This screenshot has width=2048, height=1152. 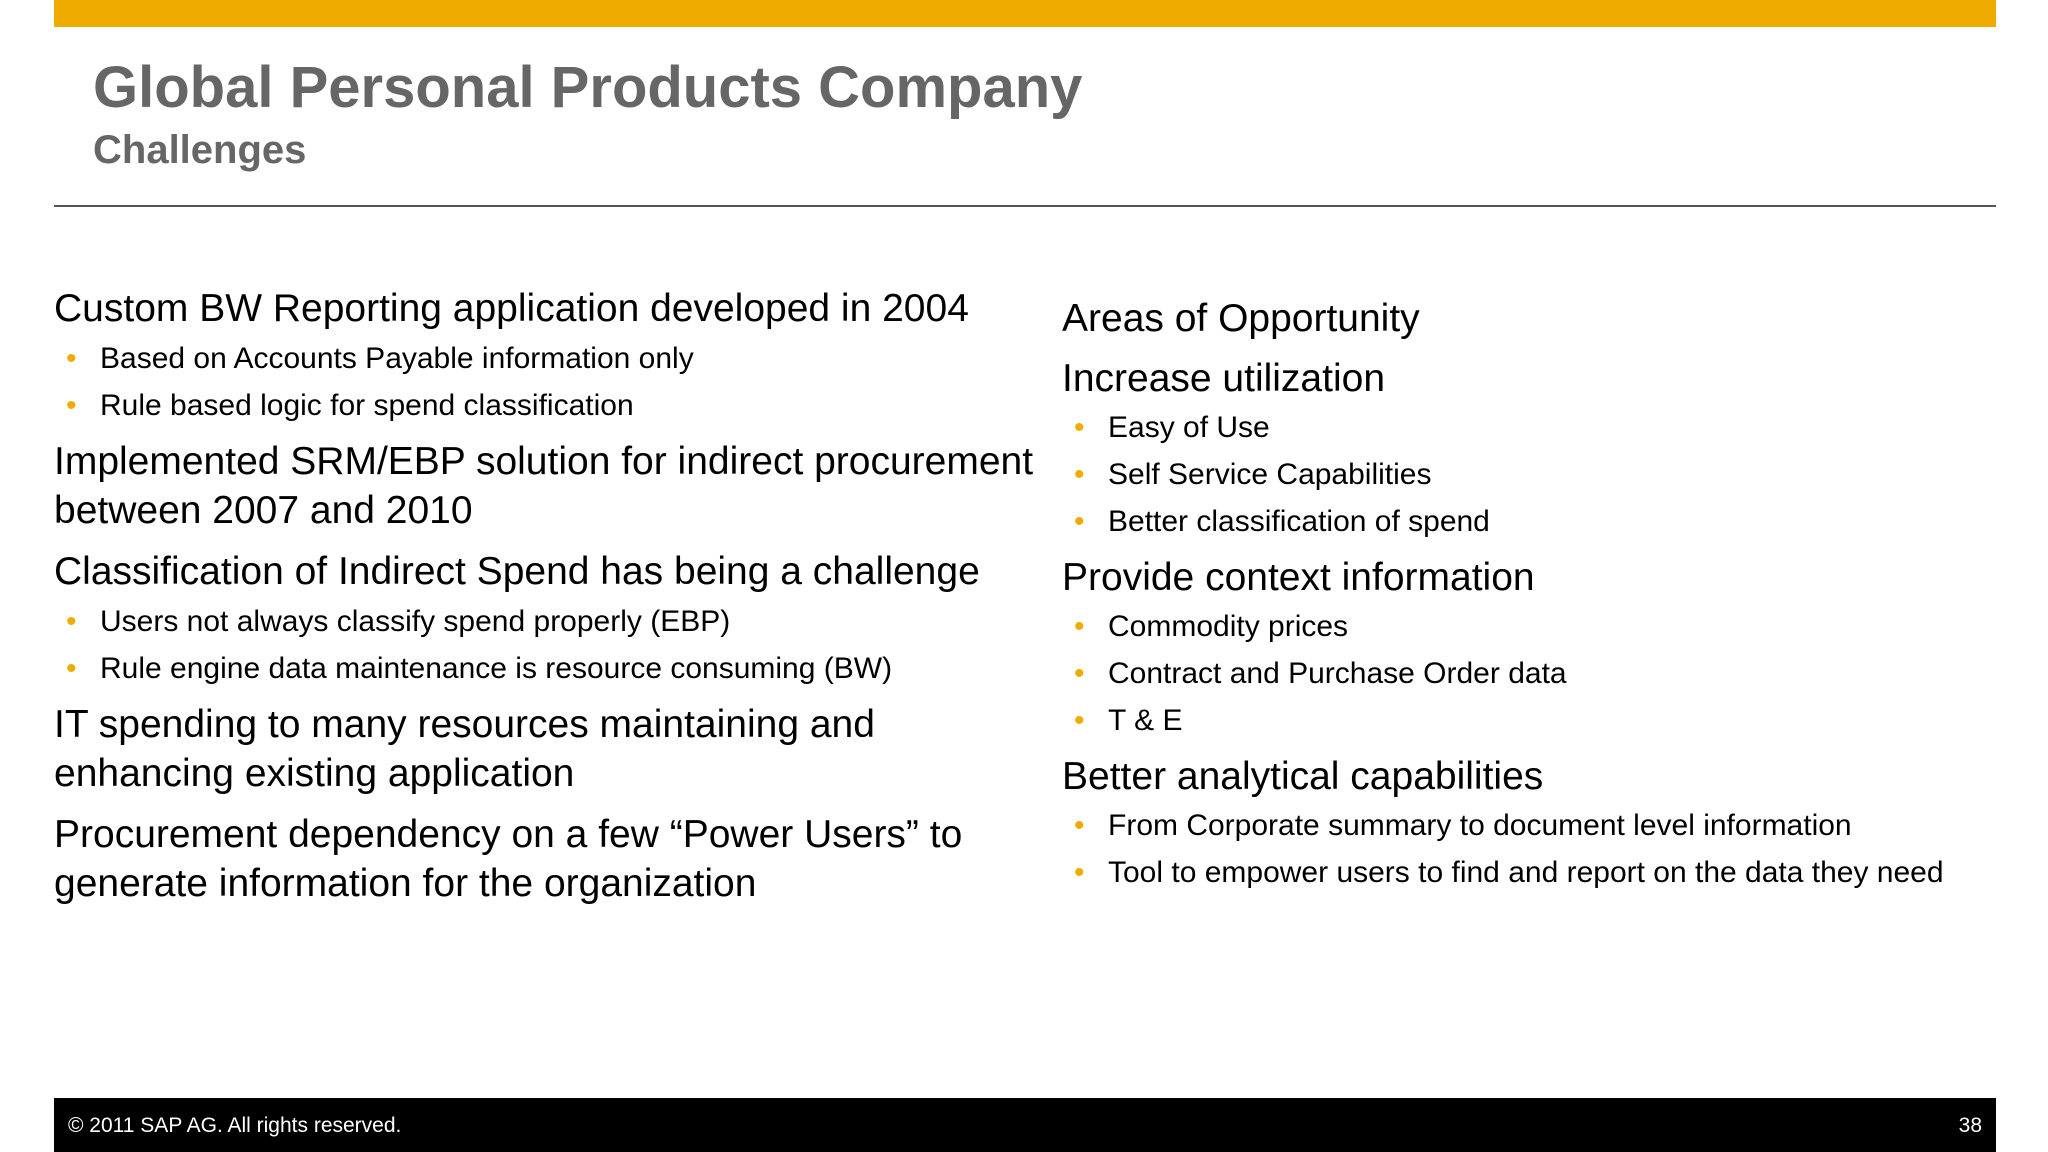 I want to click on footer-bar: © 2011 SAP AG. All rights reserved. 38, so click(x=1025, y=1125).